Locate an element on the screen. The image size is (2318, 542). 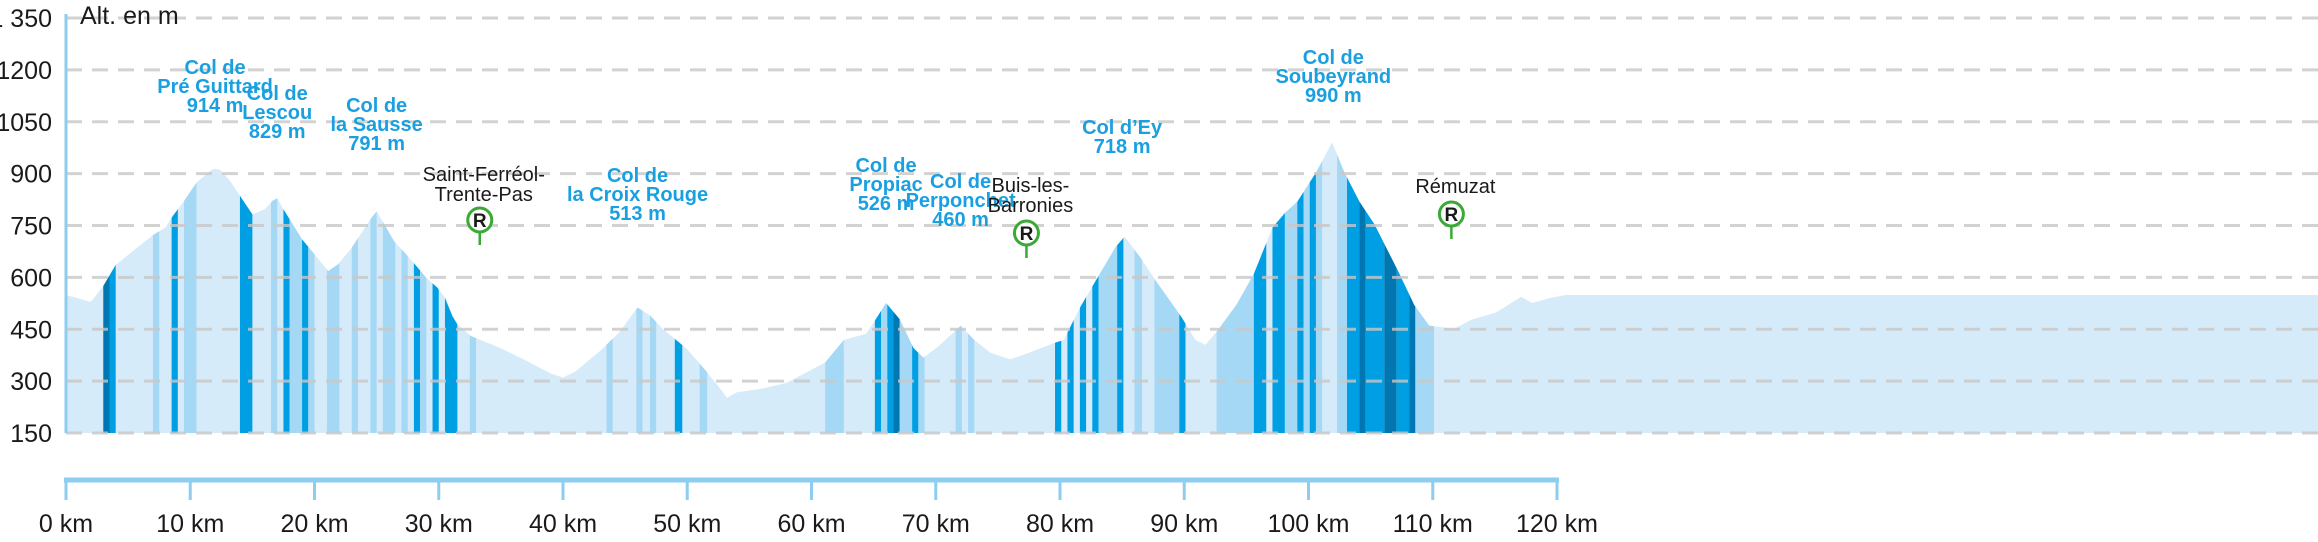
town-label: Buis-les-Barronies R is located at coordinates (1031, 216).